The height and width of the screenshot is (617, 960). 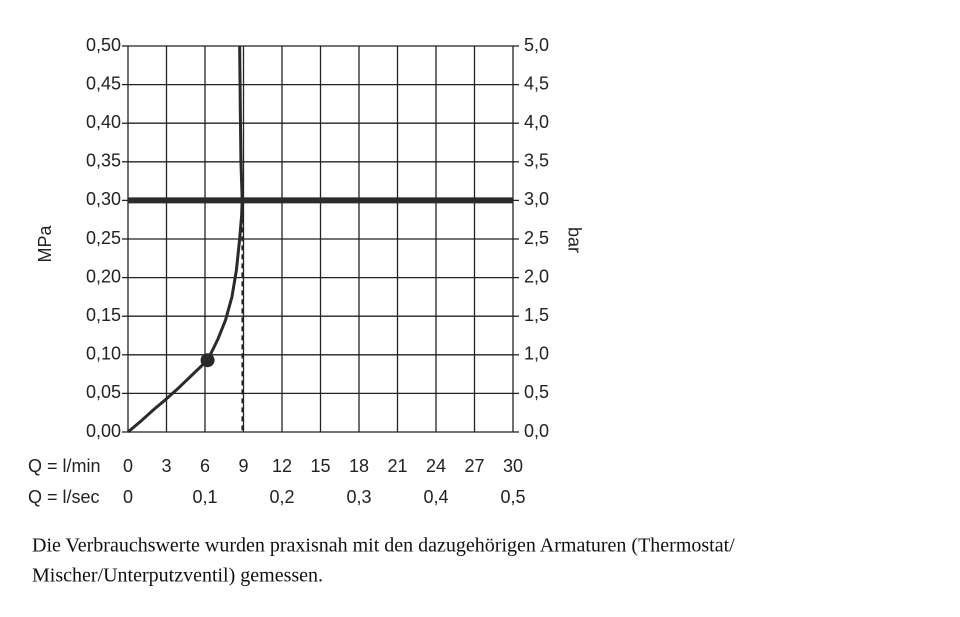 What do you see at coordinates (358, 497) in the screenshot?
I see `x2-tick-label: 0,3` at bounding box center [358, 497].